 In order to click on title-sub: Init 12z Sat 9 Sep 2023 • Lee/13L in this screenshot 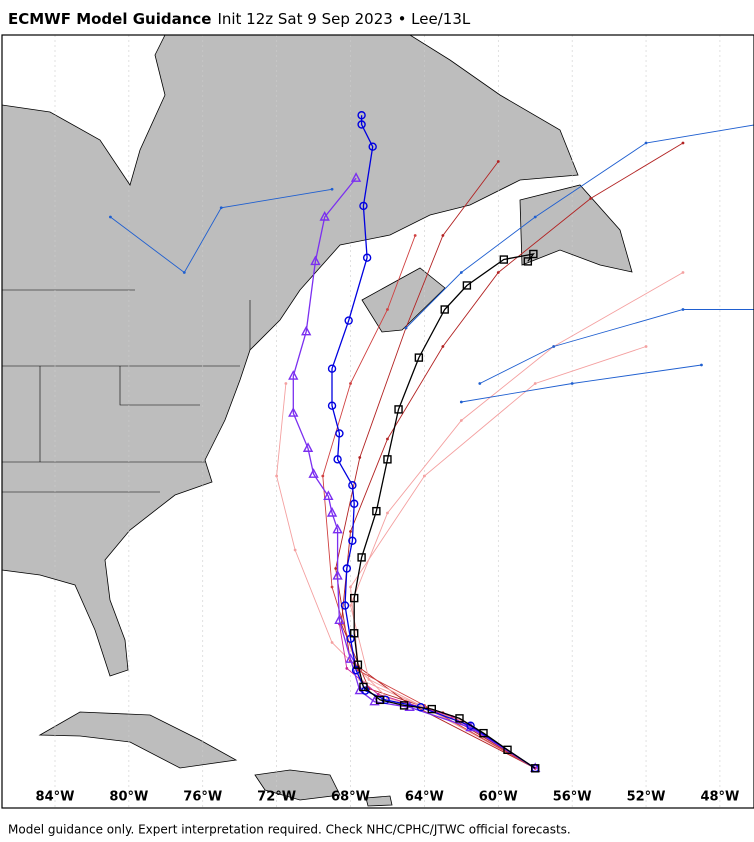, I will do `click(343, 19)`.